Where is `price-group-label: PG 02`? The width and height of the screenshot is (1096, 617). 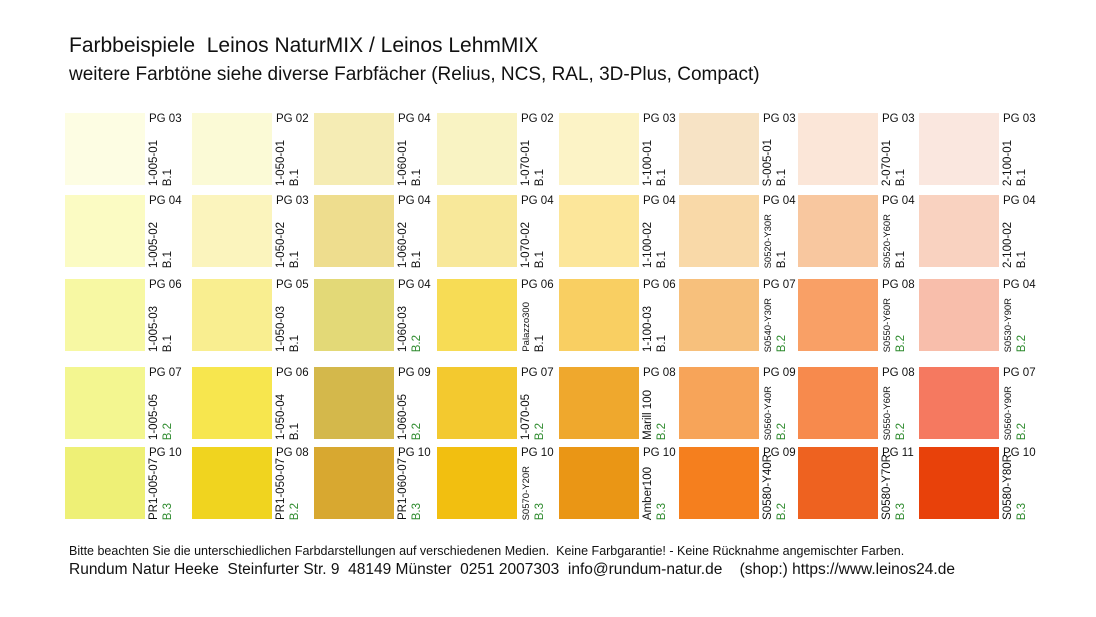
price-group-label: PG 02 is located at coordinates (537, 119).